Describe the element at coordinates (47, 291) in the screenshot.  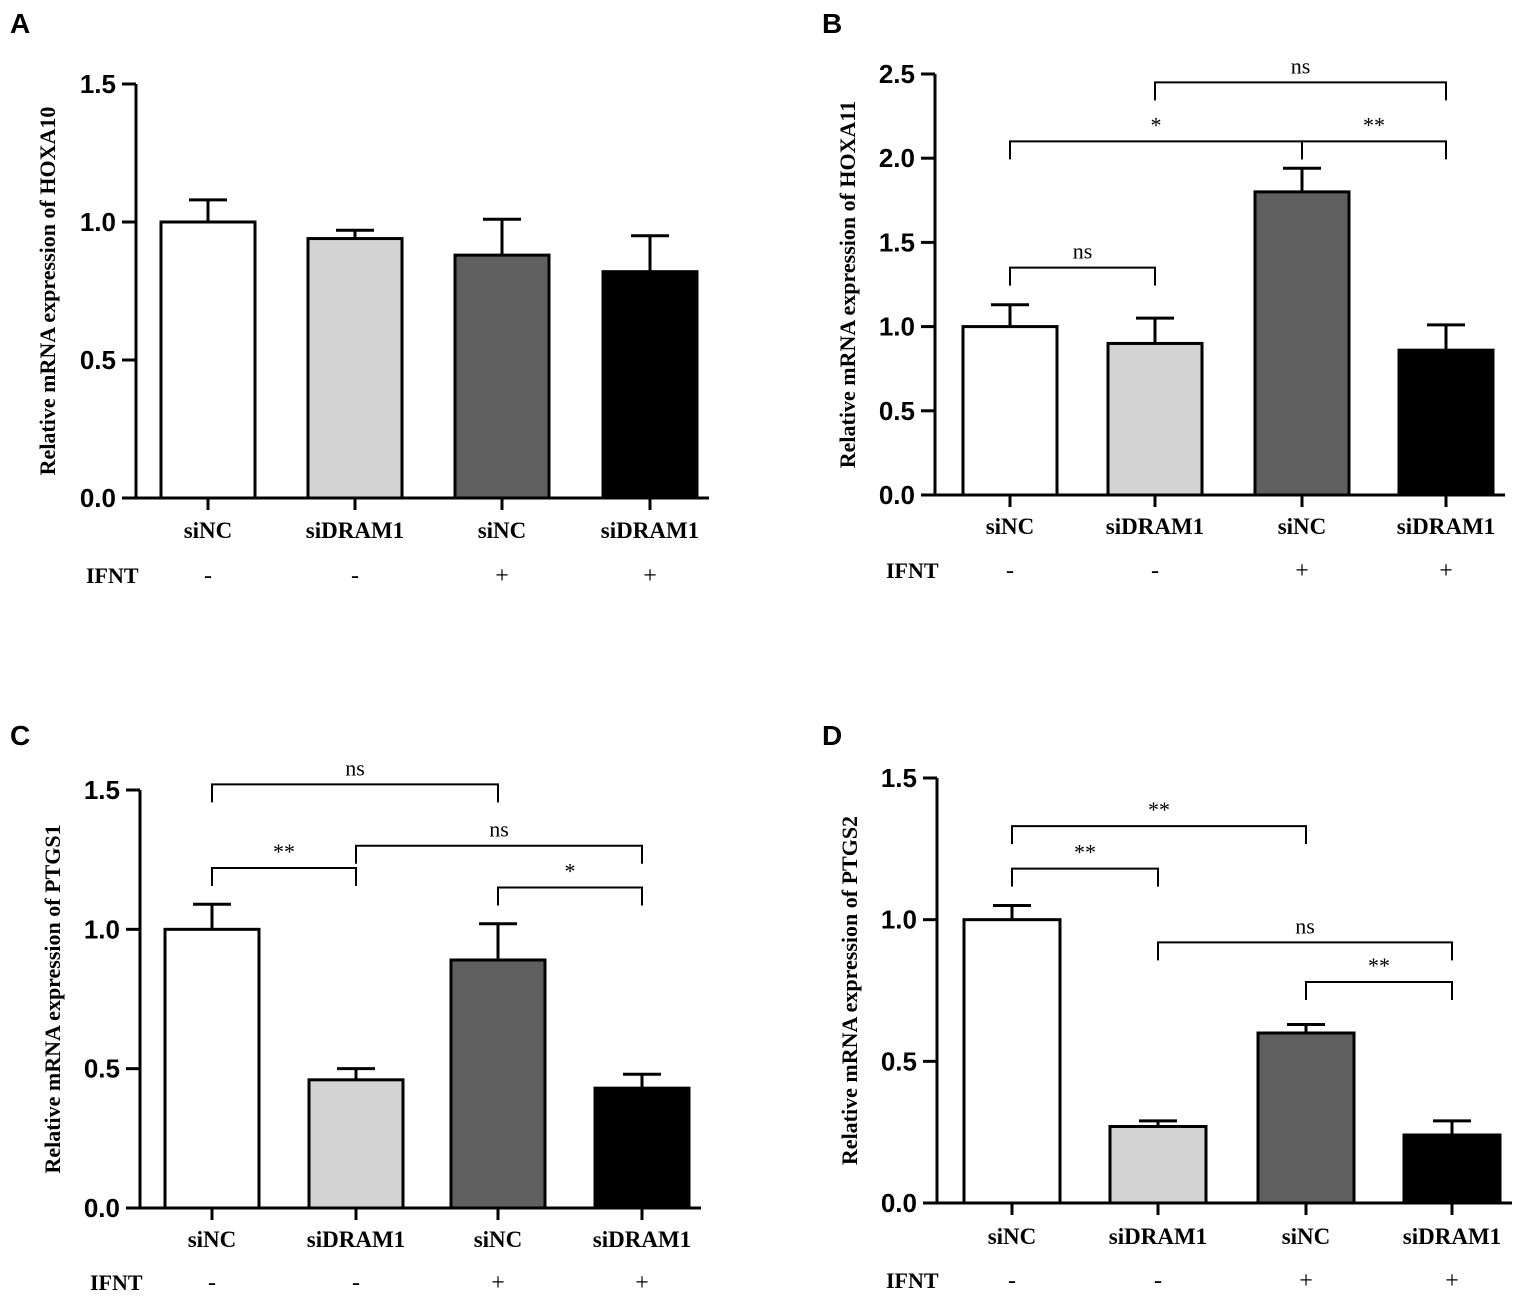
I see `y-axis-label: Relative mRNA expression of HOXA10` at that location.